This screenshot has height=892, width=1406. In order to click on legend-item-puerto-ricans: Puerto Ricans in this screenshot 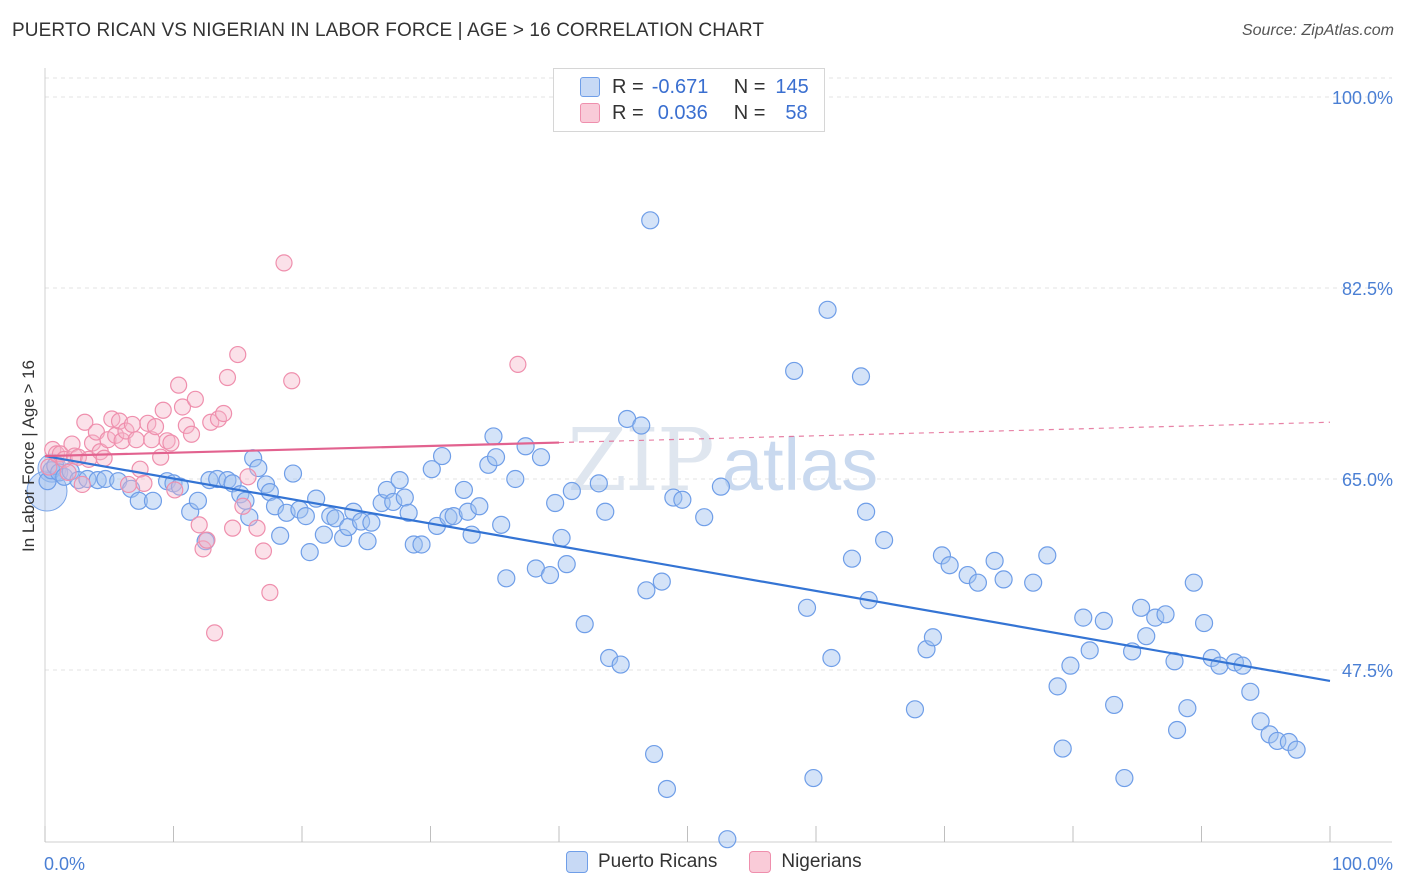, I will do `click(641, 862)`.